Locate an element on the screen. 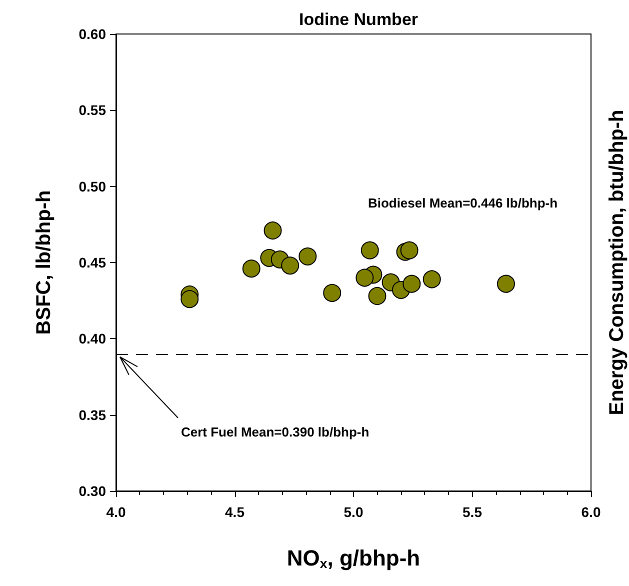 The image size is (629, 586). annotation: Cert Fuel Mean=0.390 lb/bhp-h is located at coordinates (275, 432).